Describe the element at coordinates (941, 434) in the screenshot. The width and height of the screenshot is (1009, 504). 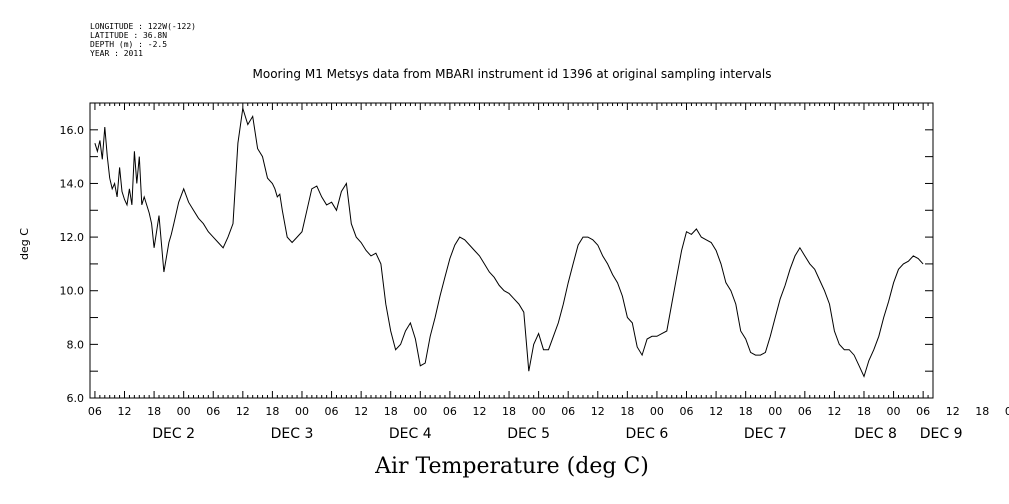
I see `day-label: DEC 9` at that location.